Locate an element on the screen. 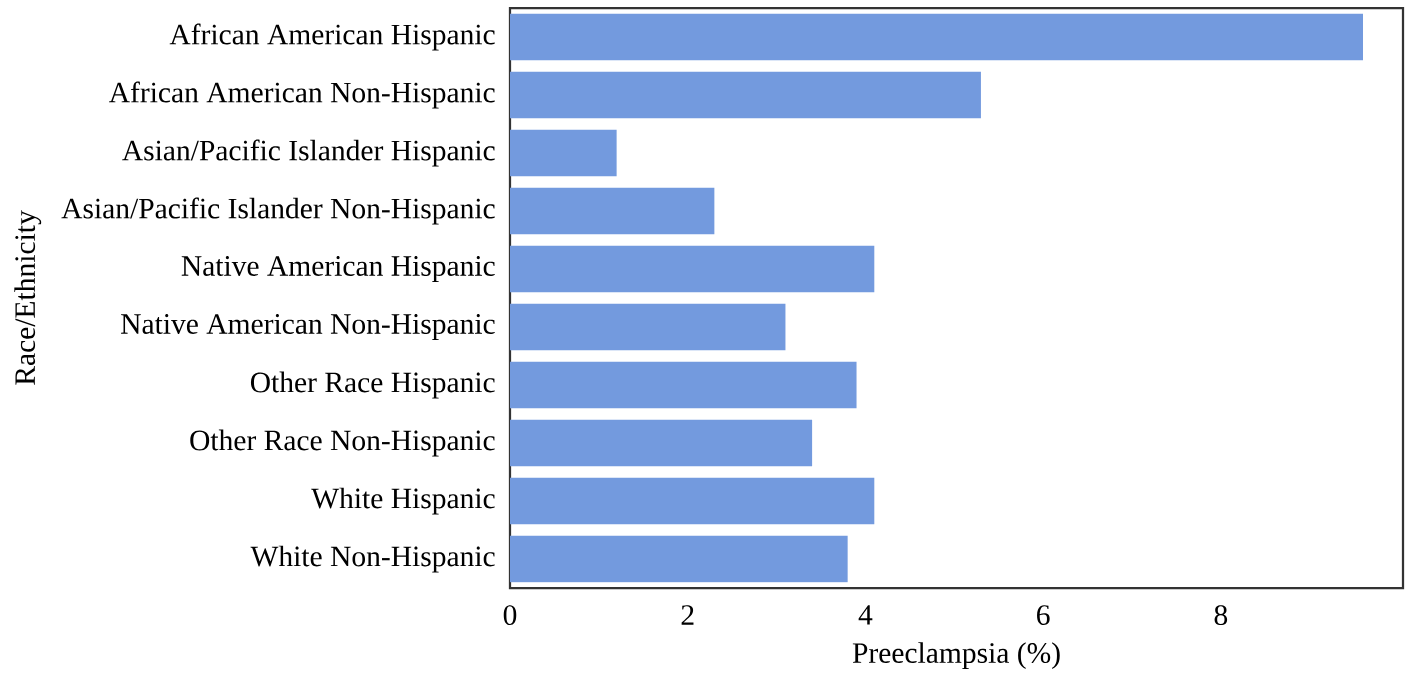 This screenshot has width=1408, height=681. x-tick-label: 4 is located at coordinates (865, 615).